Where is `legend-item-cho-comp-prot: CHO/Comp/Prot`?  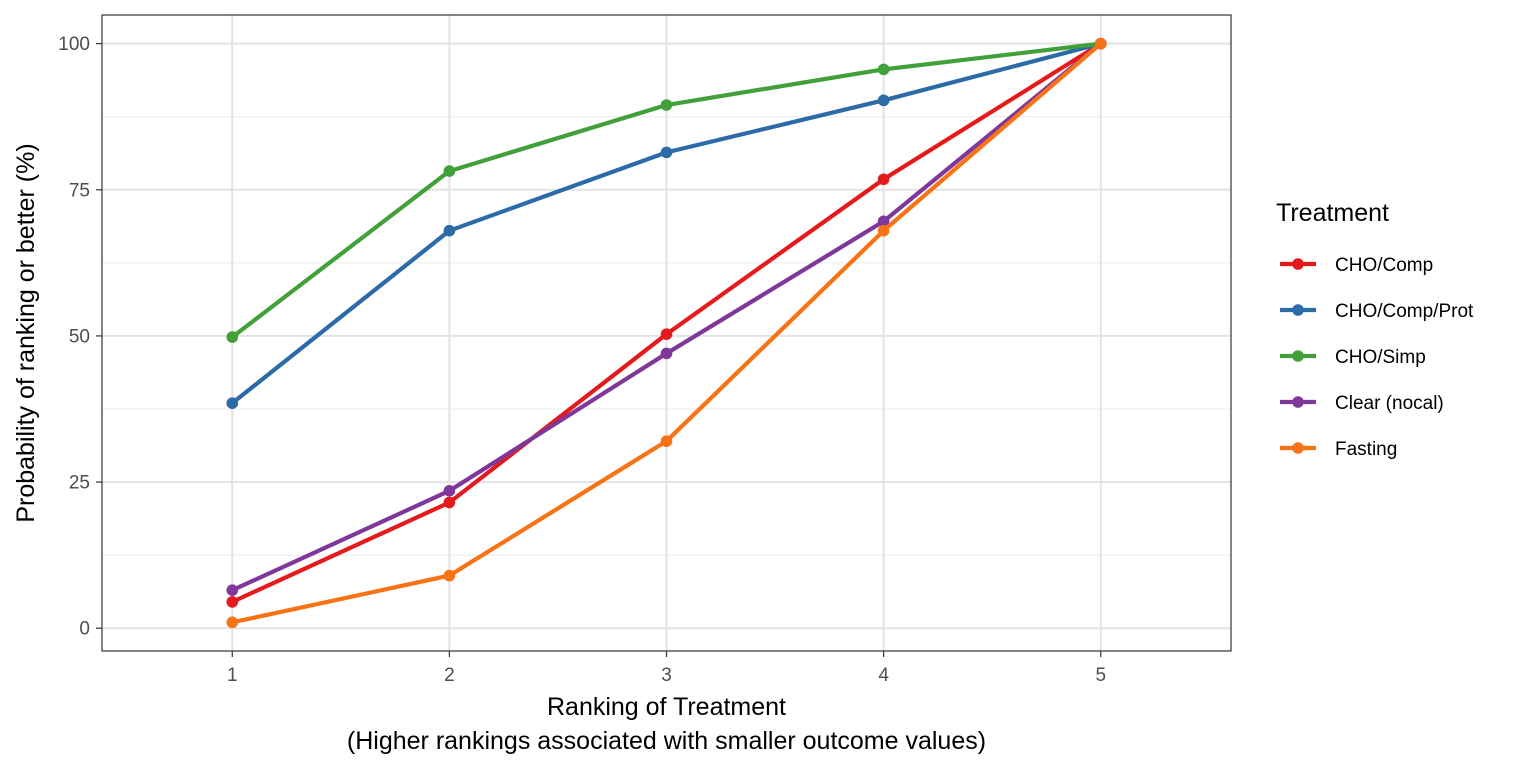
legend-item-cho-comp-prot: CHO/Comp/Prot is located at coordinates (1377, 311).